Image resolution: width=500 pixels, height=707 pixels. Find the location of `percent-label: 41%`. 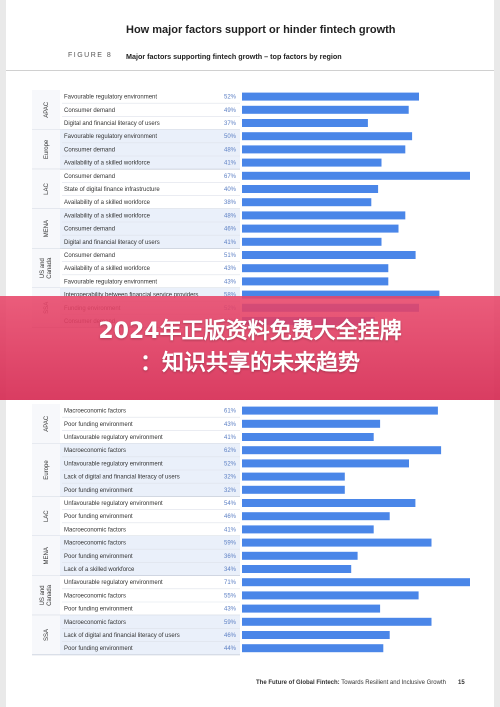

percent-label: 41% is located at coordinates (230, 243).